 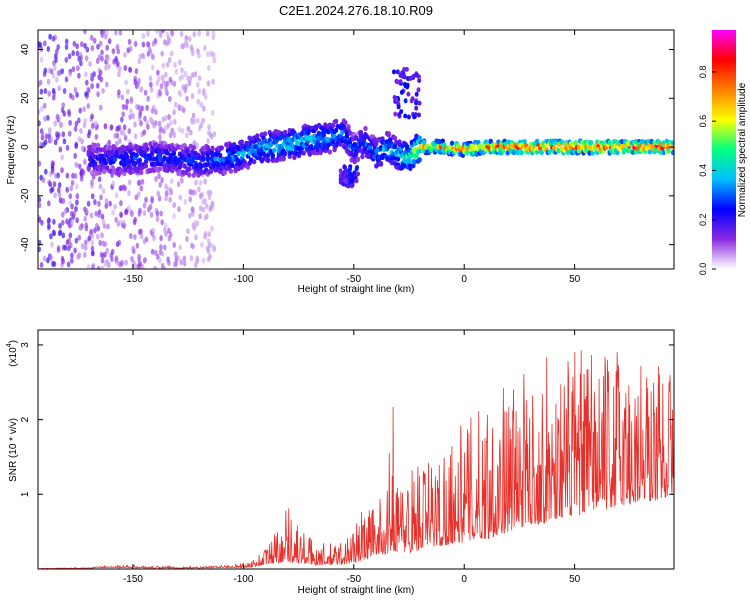 What do you see at coordinates (12, 353) in the screenshot?
I see `snr-multiplier: (x104)` at bounding box center [12, 353].